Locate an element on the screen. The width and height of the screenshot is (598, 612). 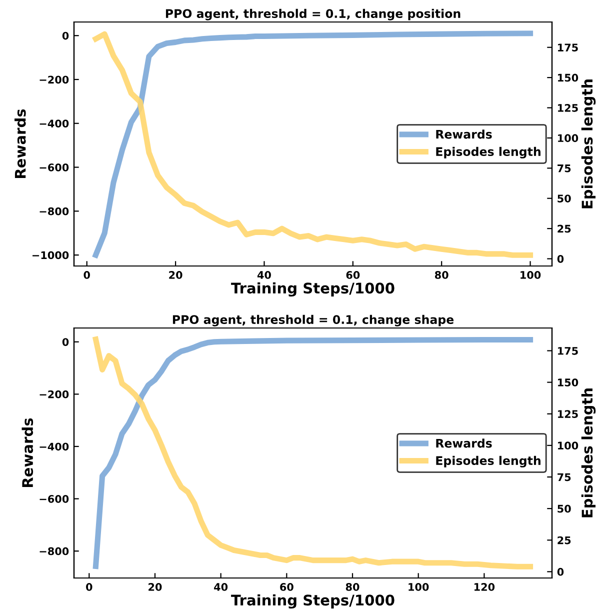
x-tick-label: 120 is located at coordinates (484, 587).